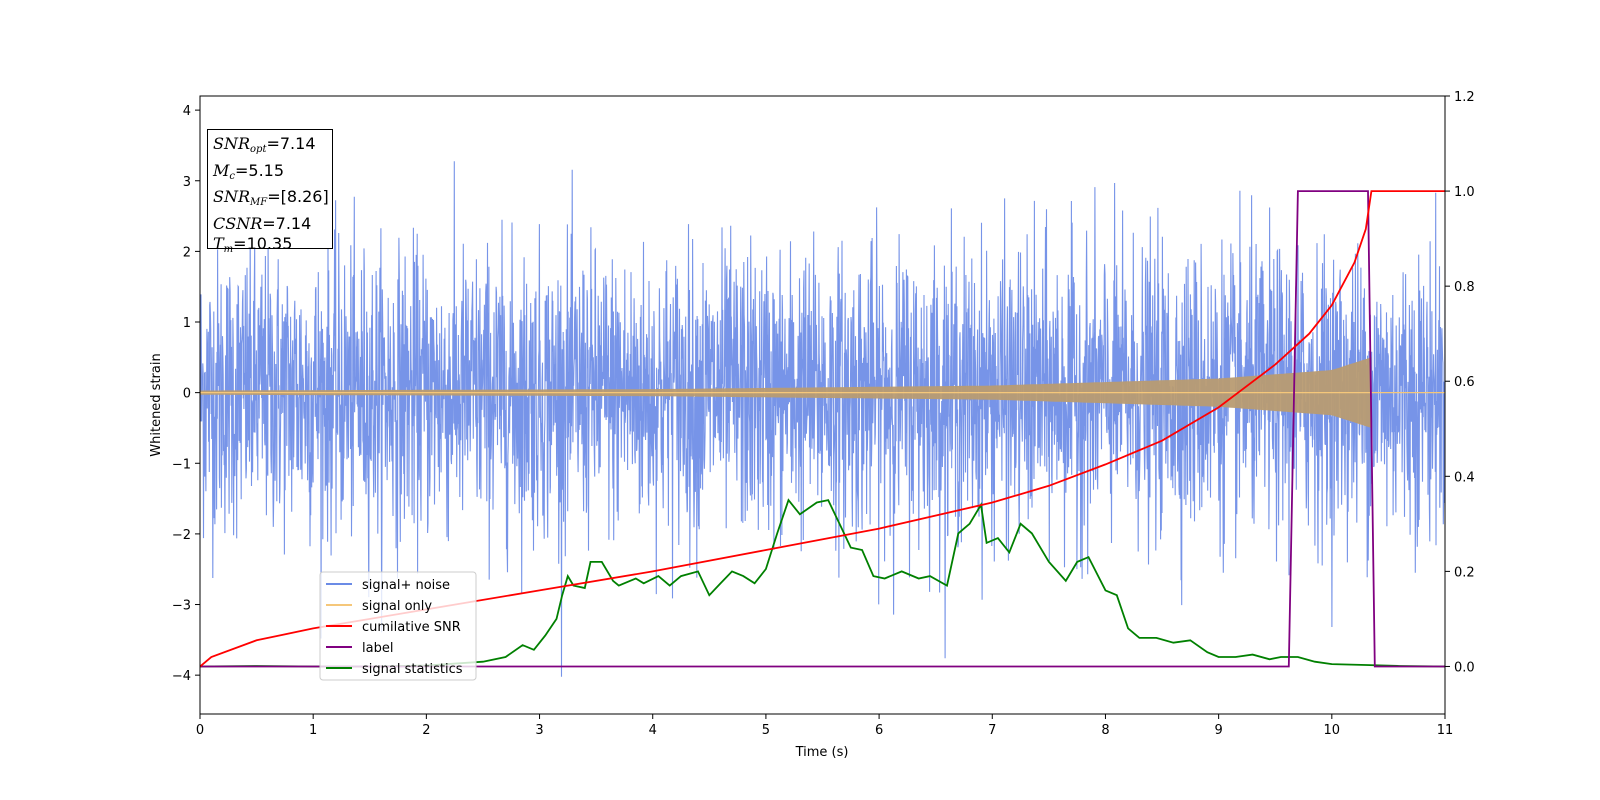 Image resolution: width=1600 pixels, height=800 pixels. Describe the element at coordinates (406, 585) in the screenshot. I see `legend-label: signal+ noise` at that location.